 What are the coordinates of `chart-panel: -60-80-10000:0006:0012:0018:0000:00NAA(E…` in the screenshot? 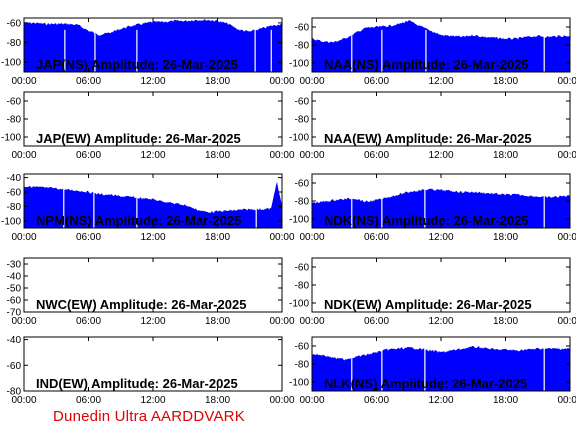 It's located at (432, 126).